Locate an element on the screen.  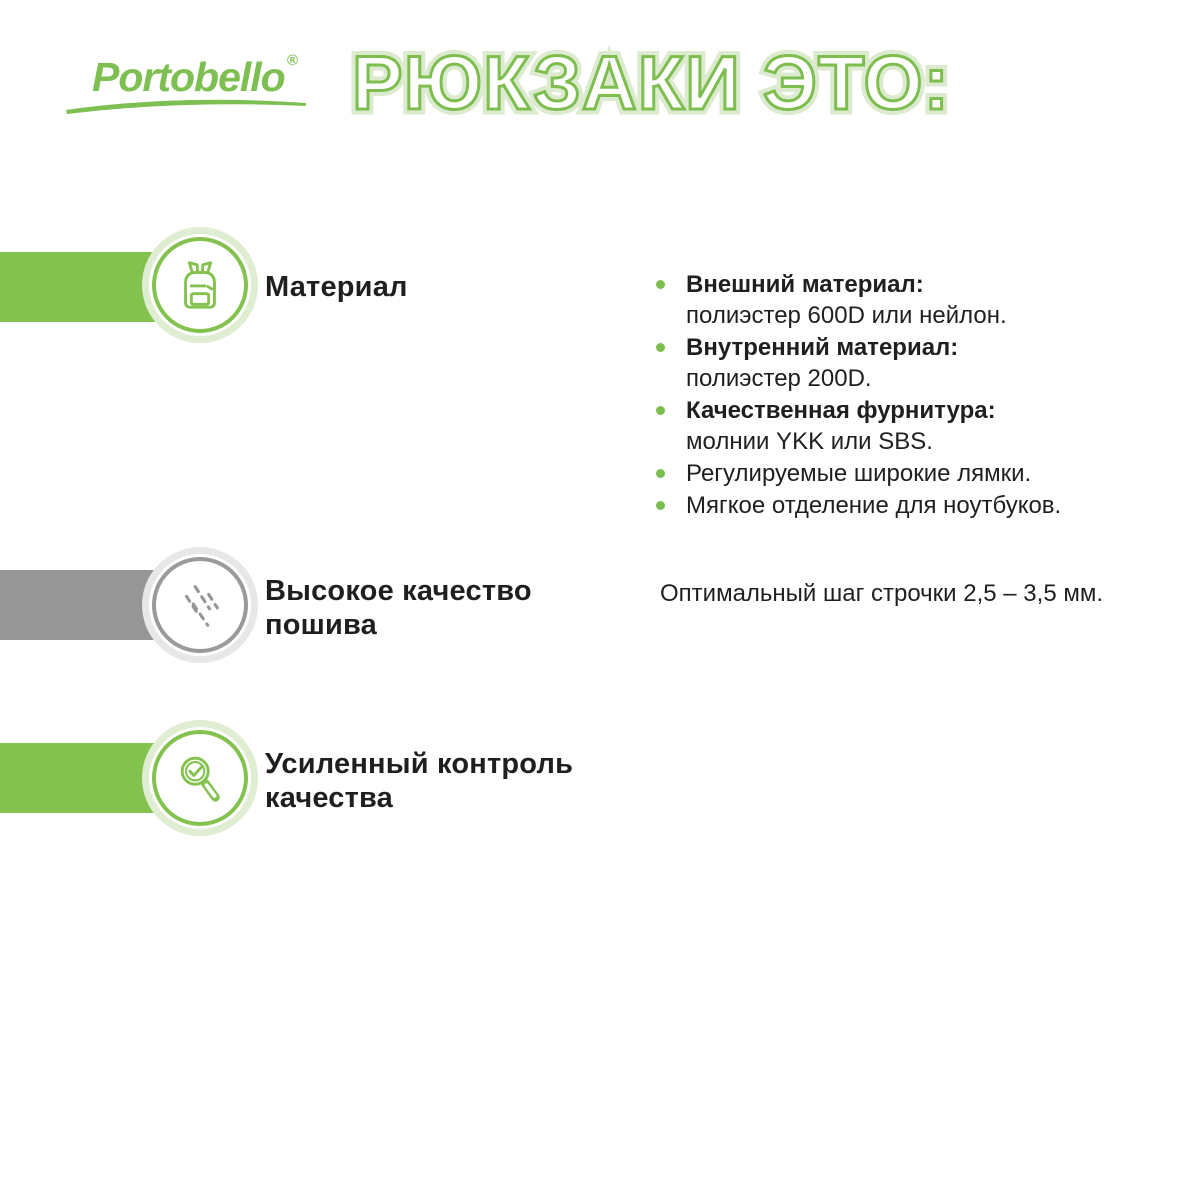
logo-swoosh-icon is located at coordinates (186, 106).